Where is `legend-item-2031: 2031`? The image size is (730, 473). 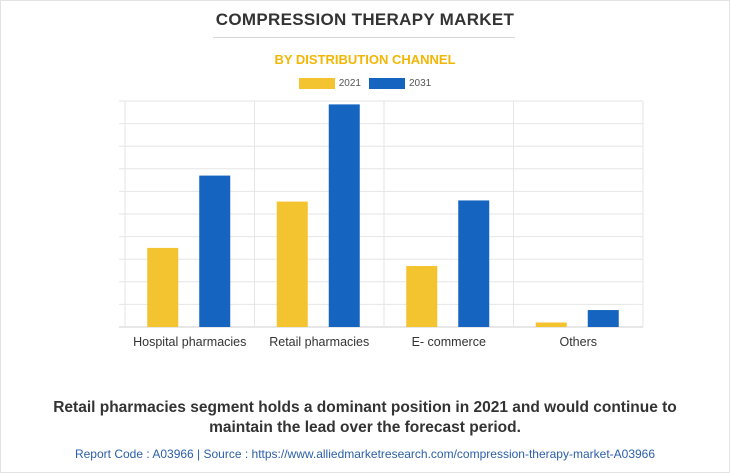 legend-item-2031: 2031 is located at coordinates (400, 83).